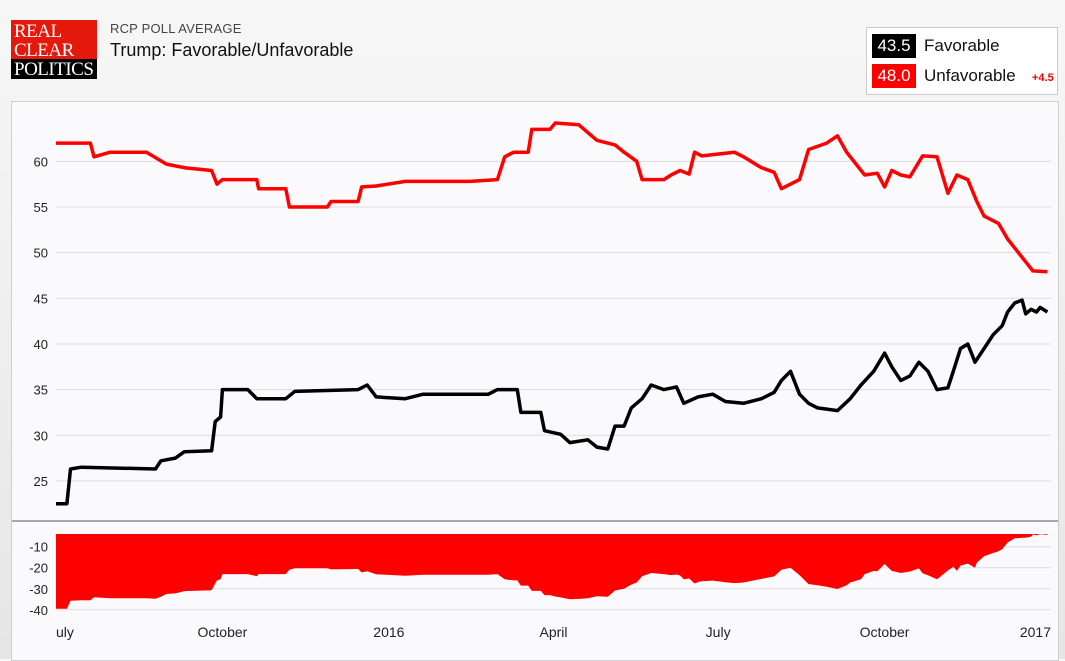  What do you see at coordinates (41, 253) in the screenshot?
I see `y-tick-label: 50` at bounding box center [41, 253].